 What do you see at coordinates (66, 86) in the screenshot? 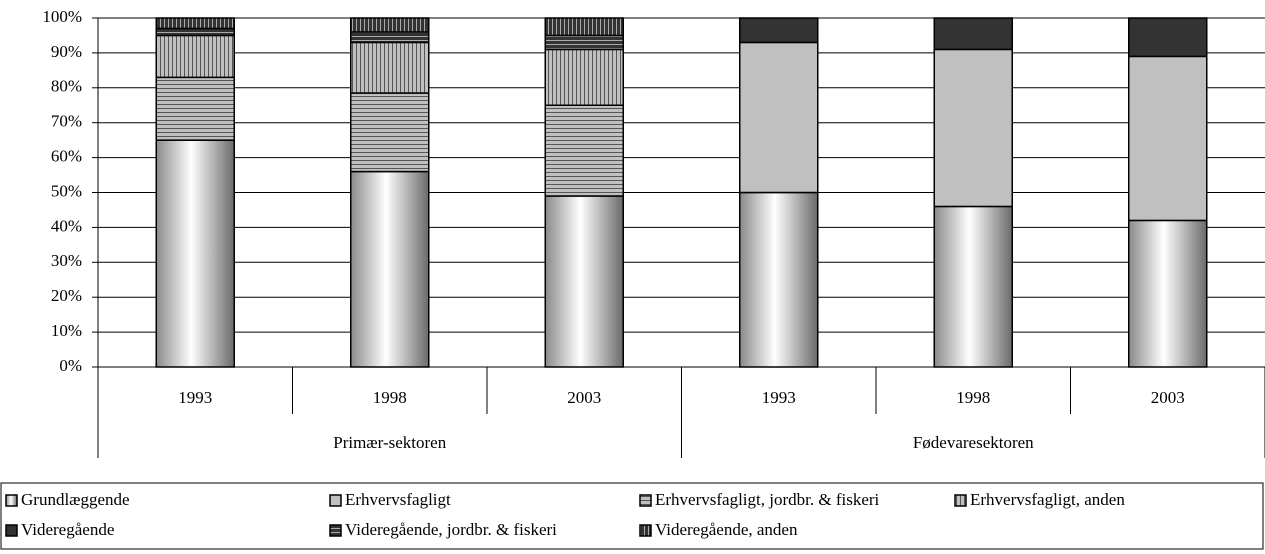
I see `y-tick-label: 80%` at bounding box center [66, 86].